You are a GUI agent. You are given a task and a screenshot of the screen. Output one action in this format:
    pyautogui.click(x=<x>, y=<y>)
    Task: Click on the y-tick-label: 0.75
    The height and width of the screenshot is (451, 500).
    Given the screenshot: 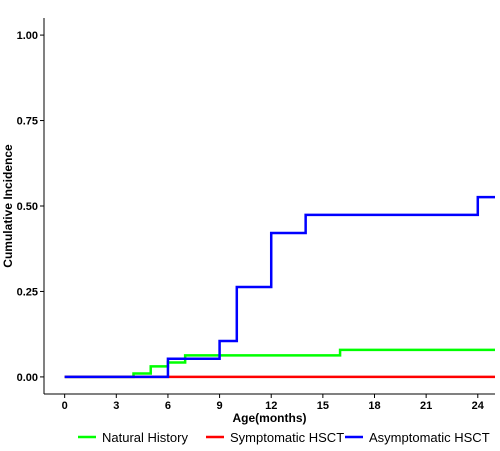 What is the action you would take?
    pyautogui.click(x=27, y=122)
    